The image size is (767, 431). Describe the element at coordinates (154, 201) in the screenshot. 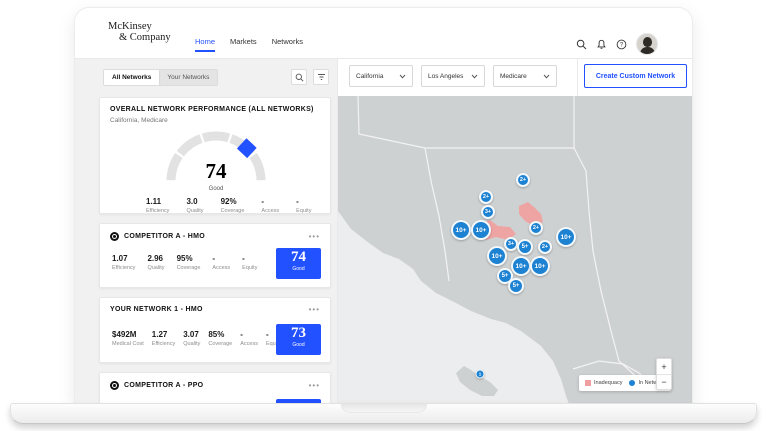

I see `metric-value: 1.11` at that location.